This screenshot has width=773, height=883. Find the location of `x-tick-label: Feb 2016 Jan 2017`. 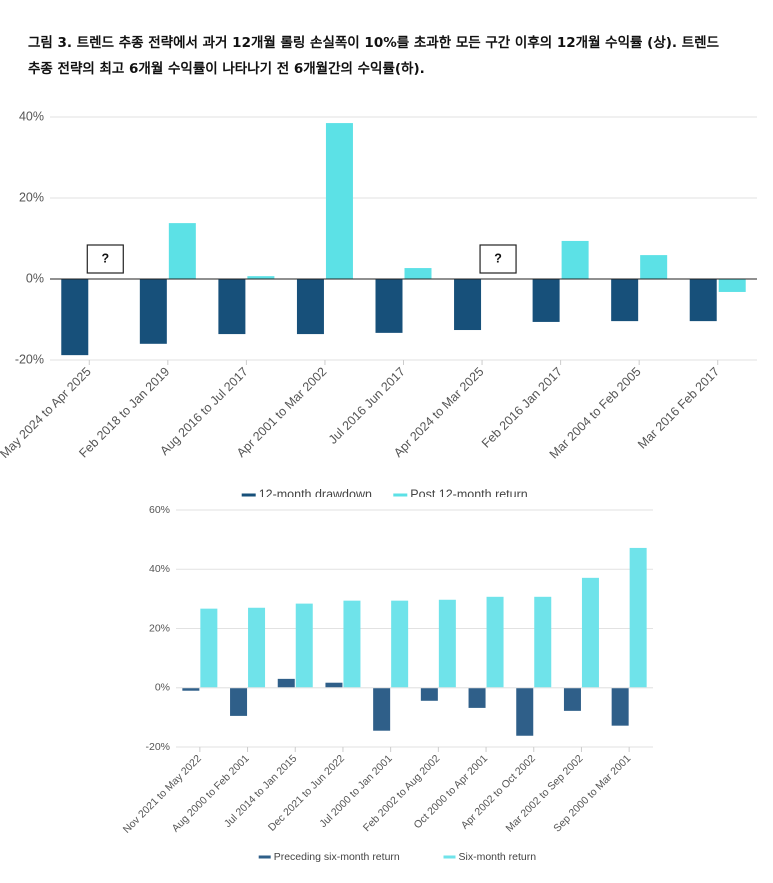

x-tick-label: Feb 2016 Jan 2017 is located at coordinates (522, 408).